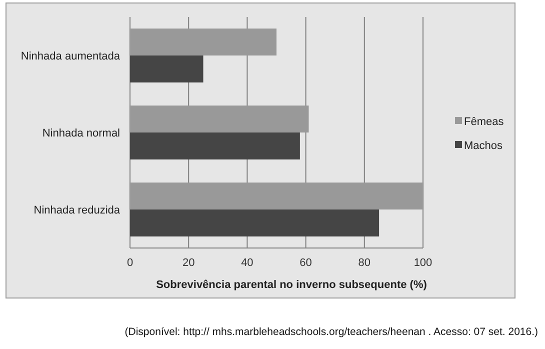 The image size is (545, 349). I want to click on x-tick-label: 60, so click(306, 263).